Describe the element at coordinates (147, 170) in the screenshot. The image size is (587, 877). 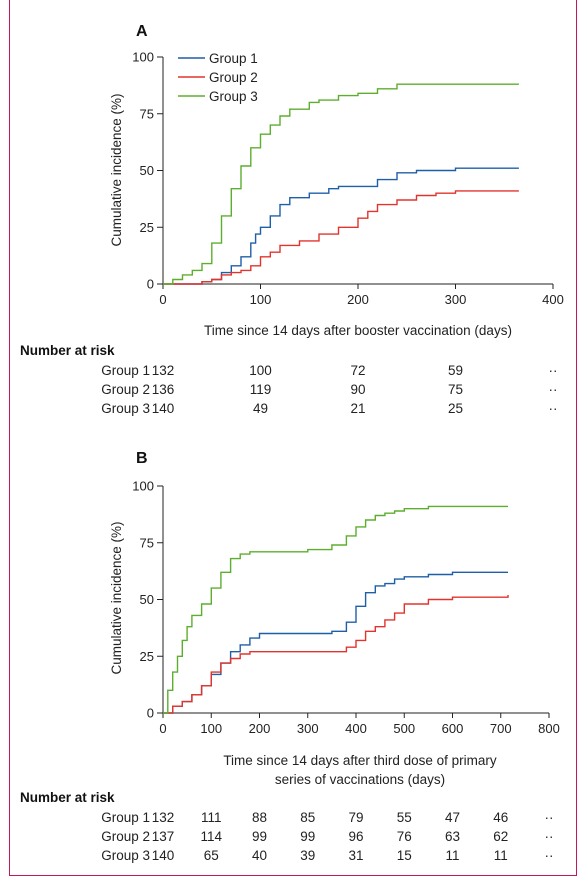
I see `panel-a-y-tick-label: 50` at that location.